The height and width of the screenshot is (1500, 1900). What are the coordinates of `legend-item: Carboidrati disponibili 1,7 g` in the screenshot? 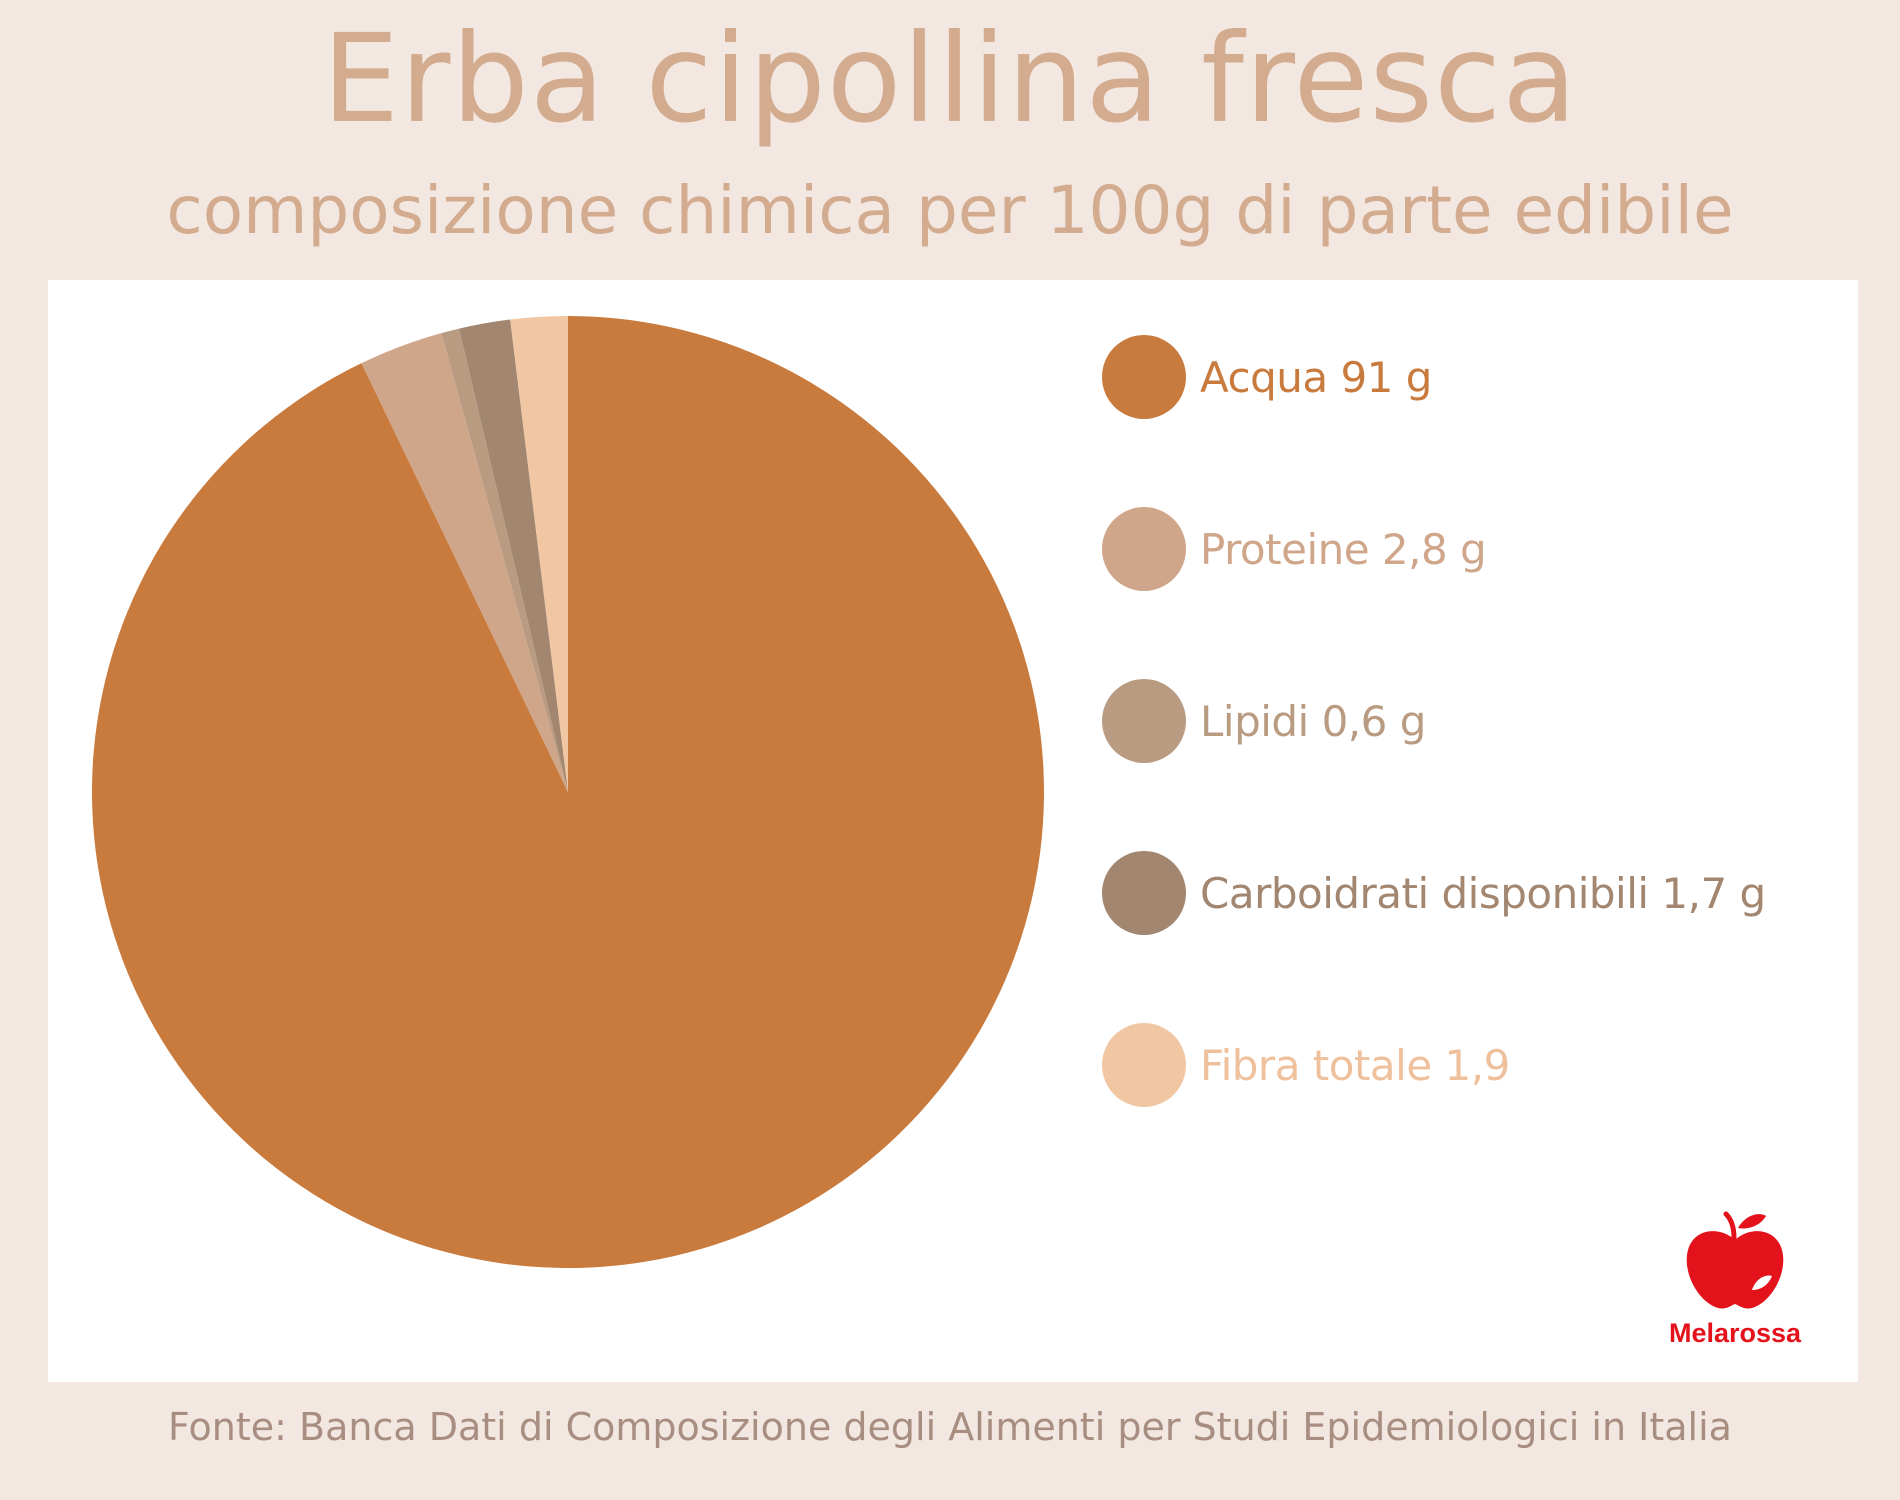 It's located at (1452, 893).